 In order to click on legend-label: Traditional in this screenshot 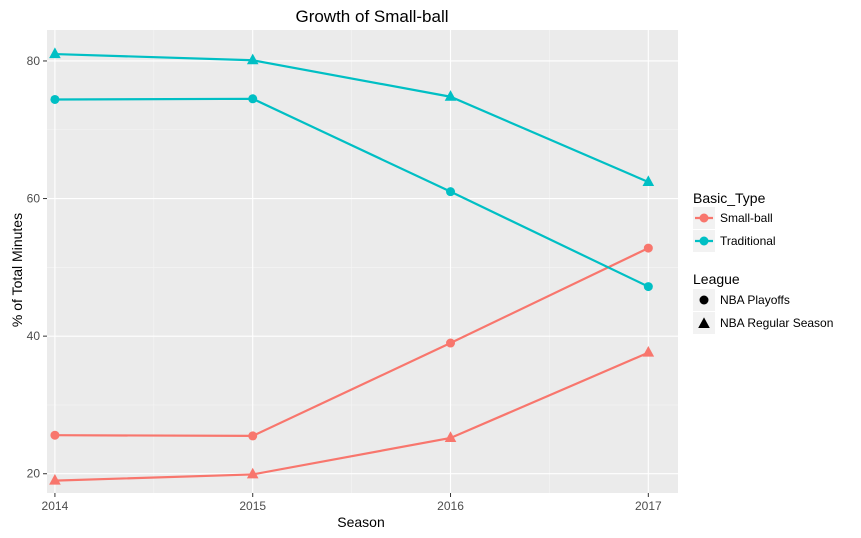, I will do `click(748, 241)`.